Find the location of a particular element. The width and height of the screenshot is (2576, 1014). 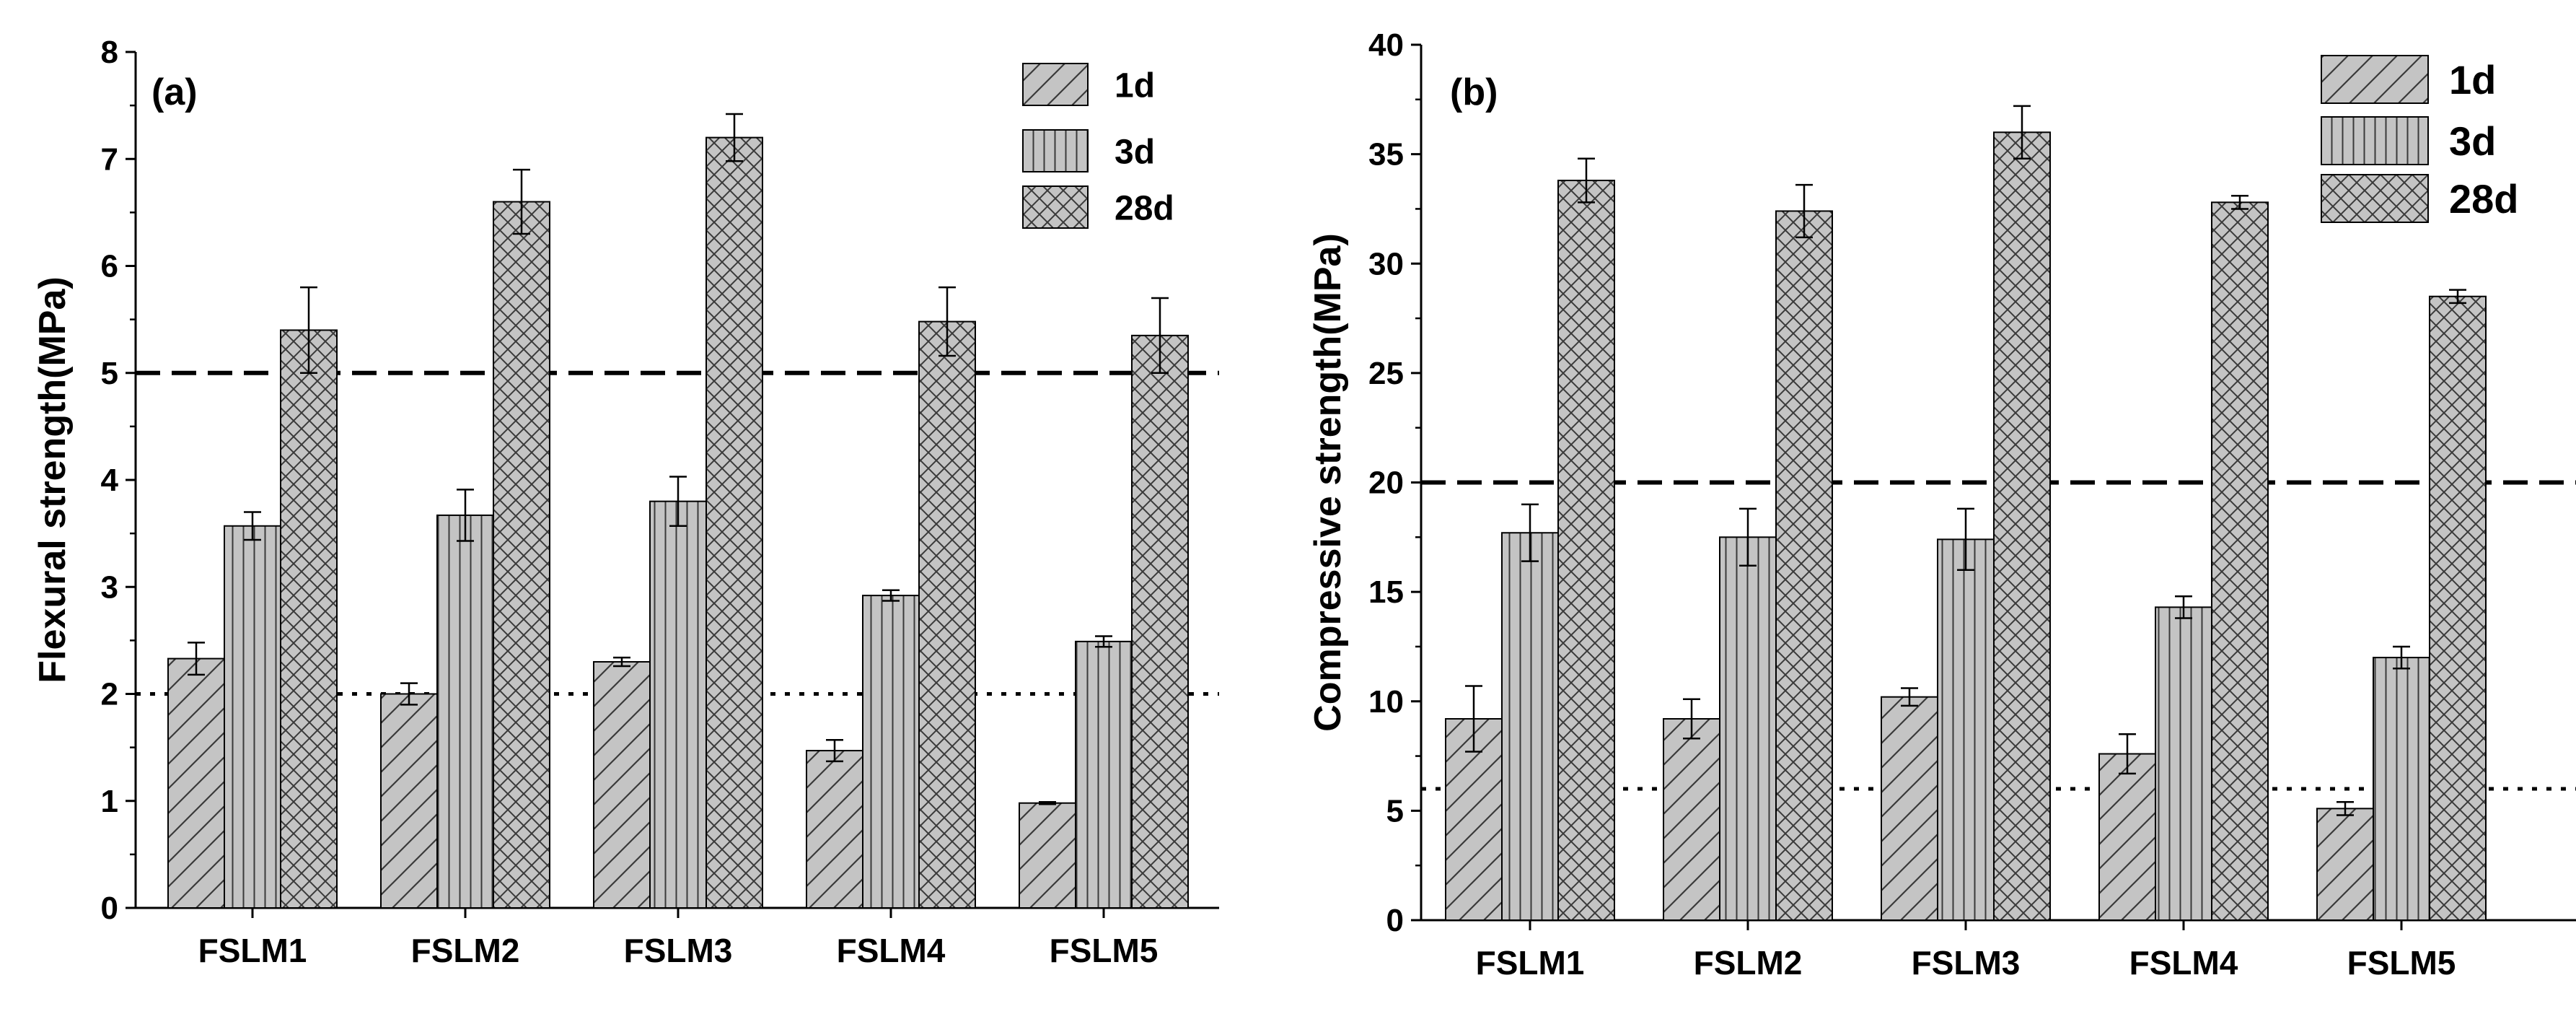

bar-1d-FSLM1 is located at coordinates (196, 783).